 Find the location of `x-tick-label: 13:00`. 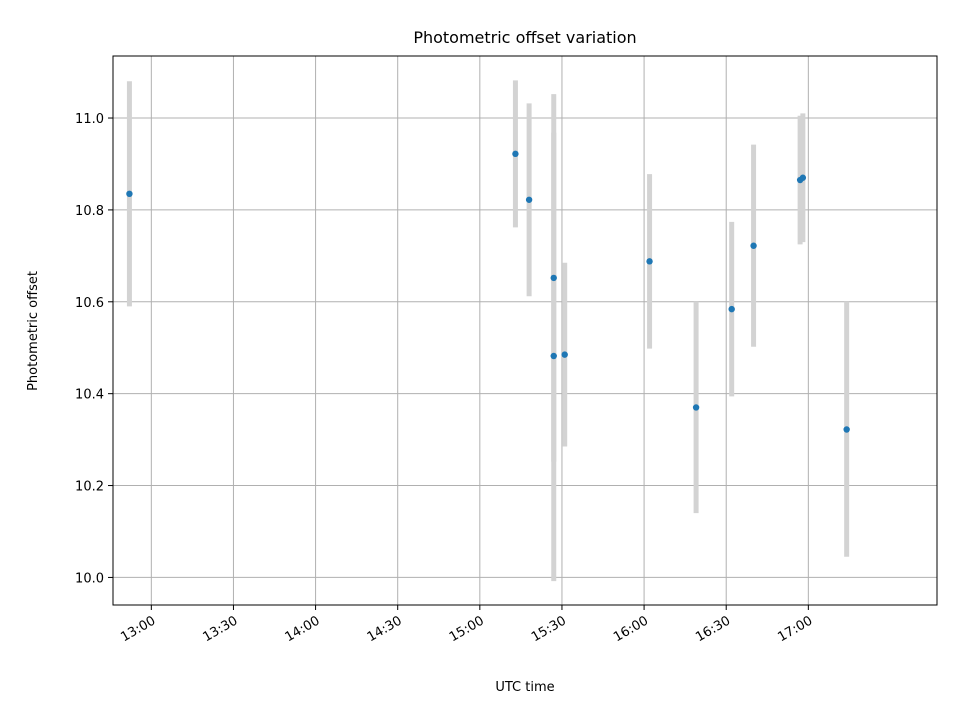

x-tick-label: 13:00 is located at coordinates (138, 629).